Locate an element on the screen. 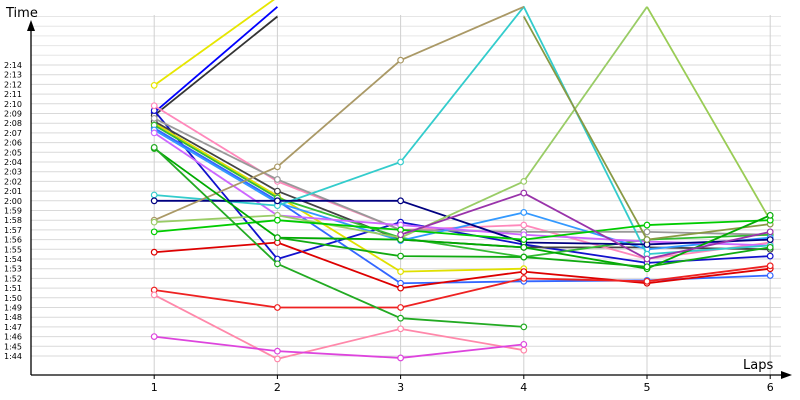  x-tick-label: 1 is located at coordinates (154, 387).